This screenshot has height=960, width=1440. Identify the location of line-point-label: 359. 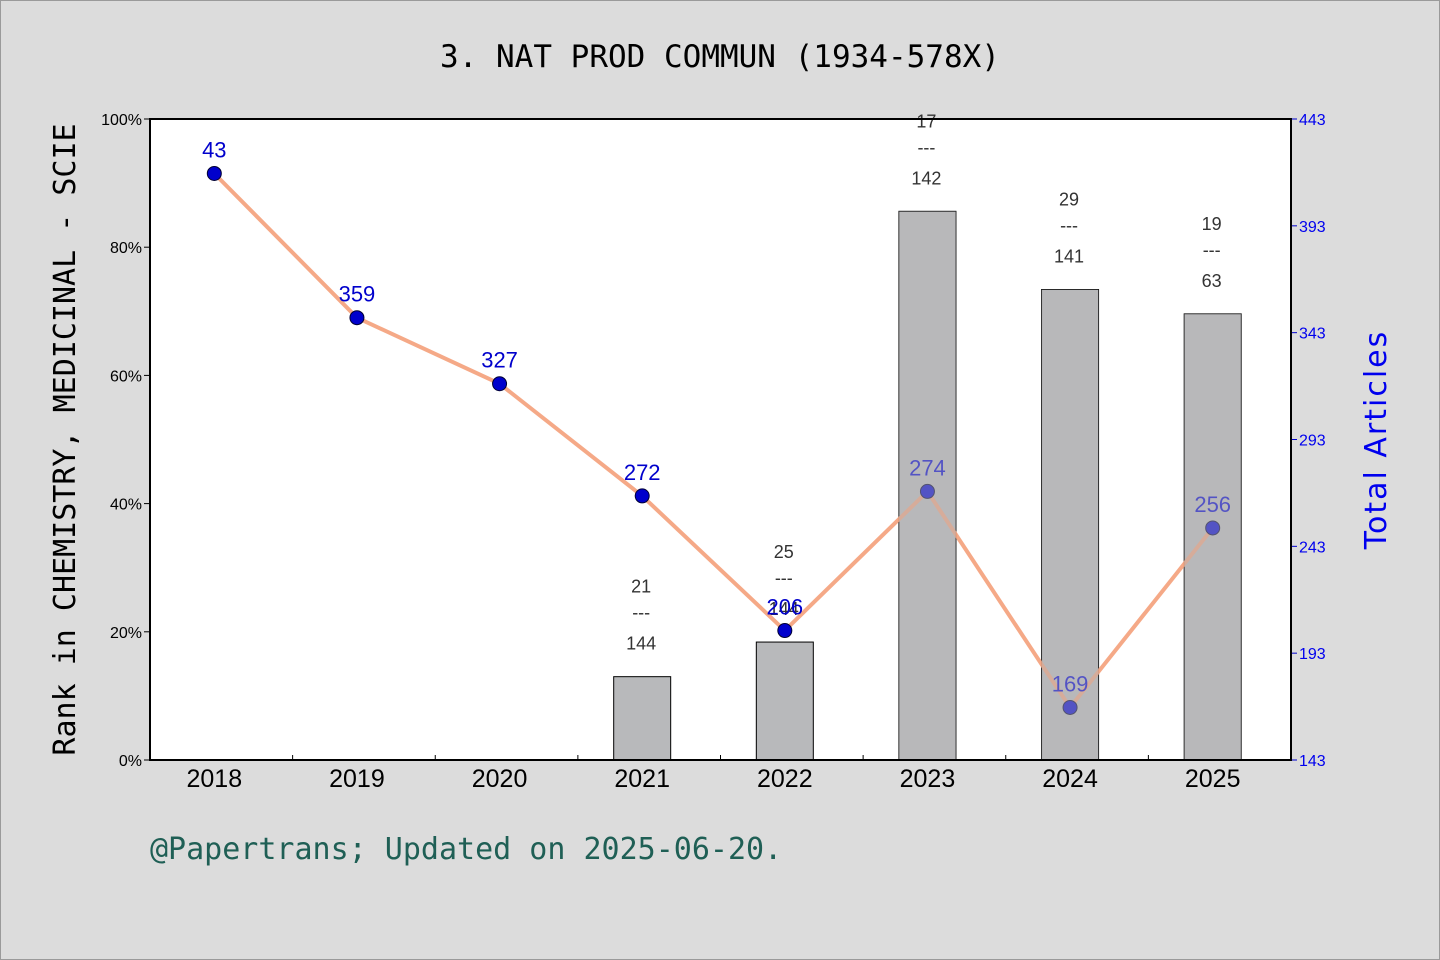
(357, 294).